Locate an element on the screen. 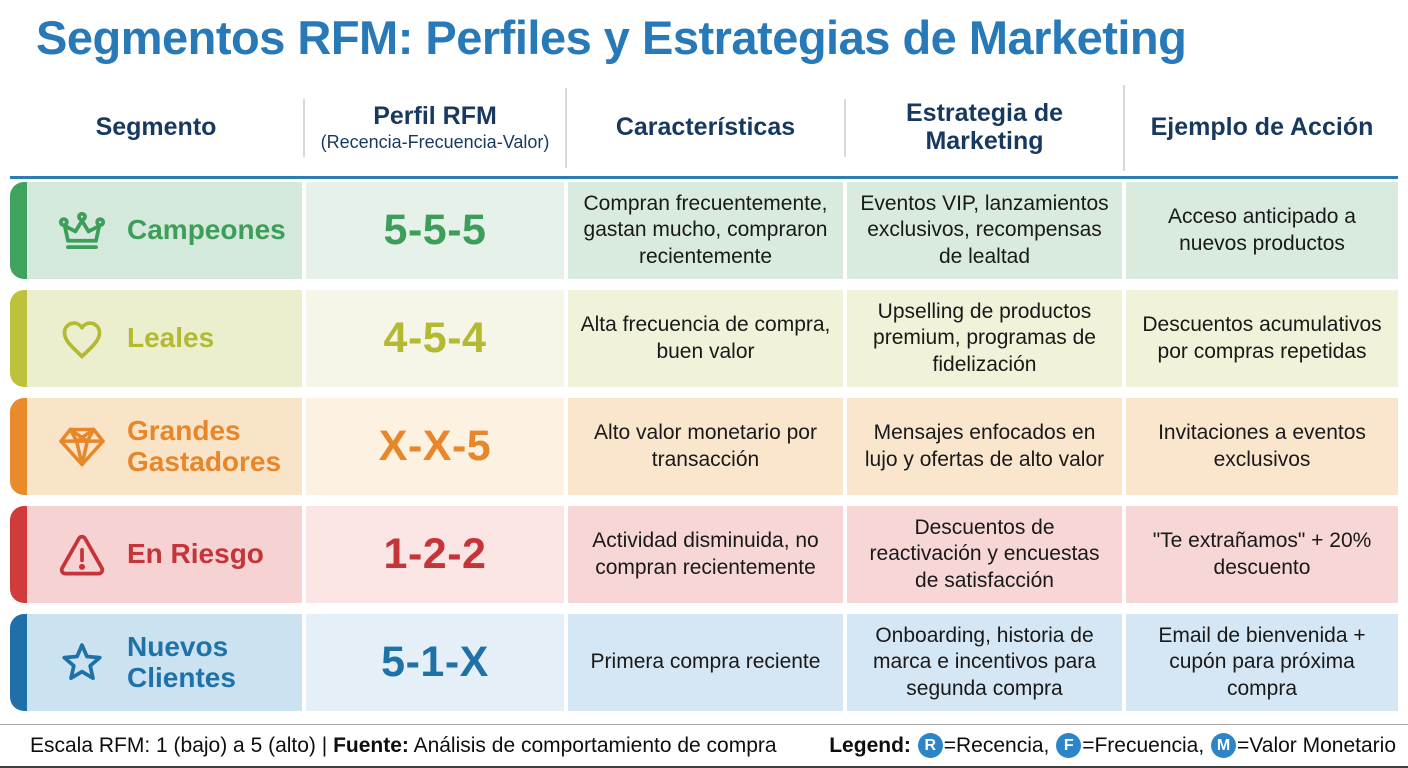 This screenshot has width=1408, height=768. segment-label: En Riesgo is located at coordinates (195, 554).